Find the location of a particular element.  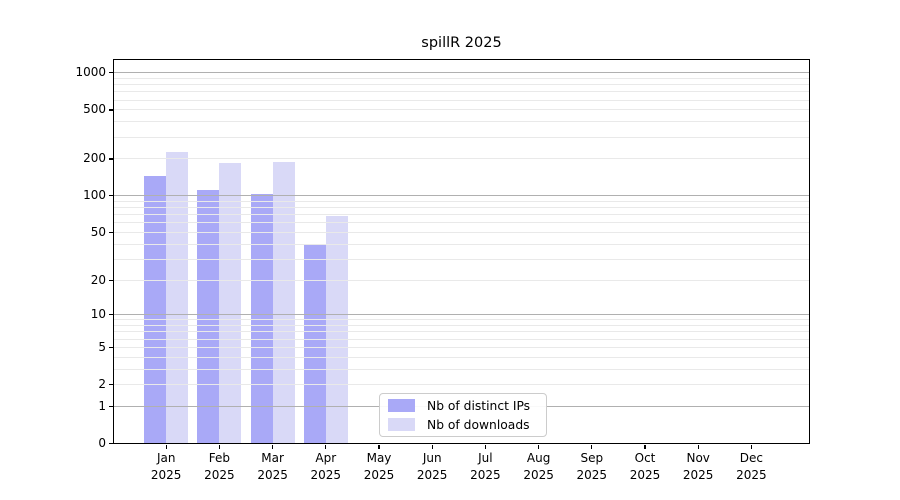

x-tick-label: Nov 2025 is located at coordinates (698, 466).